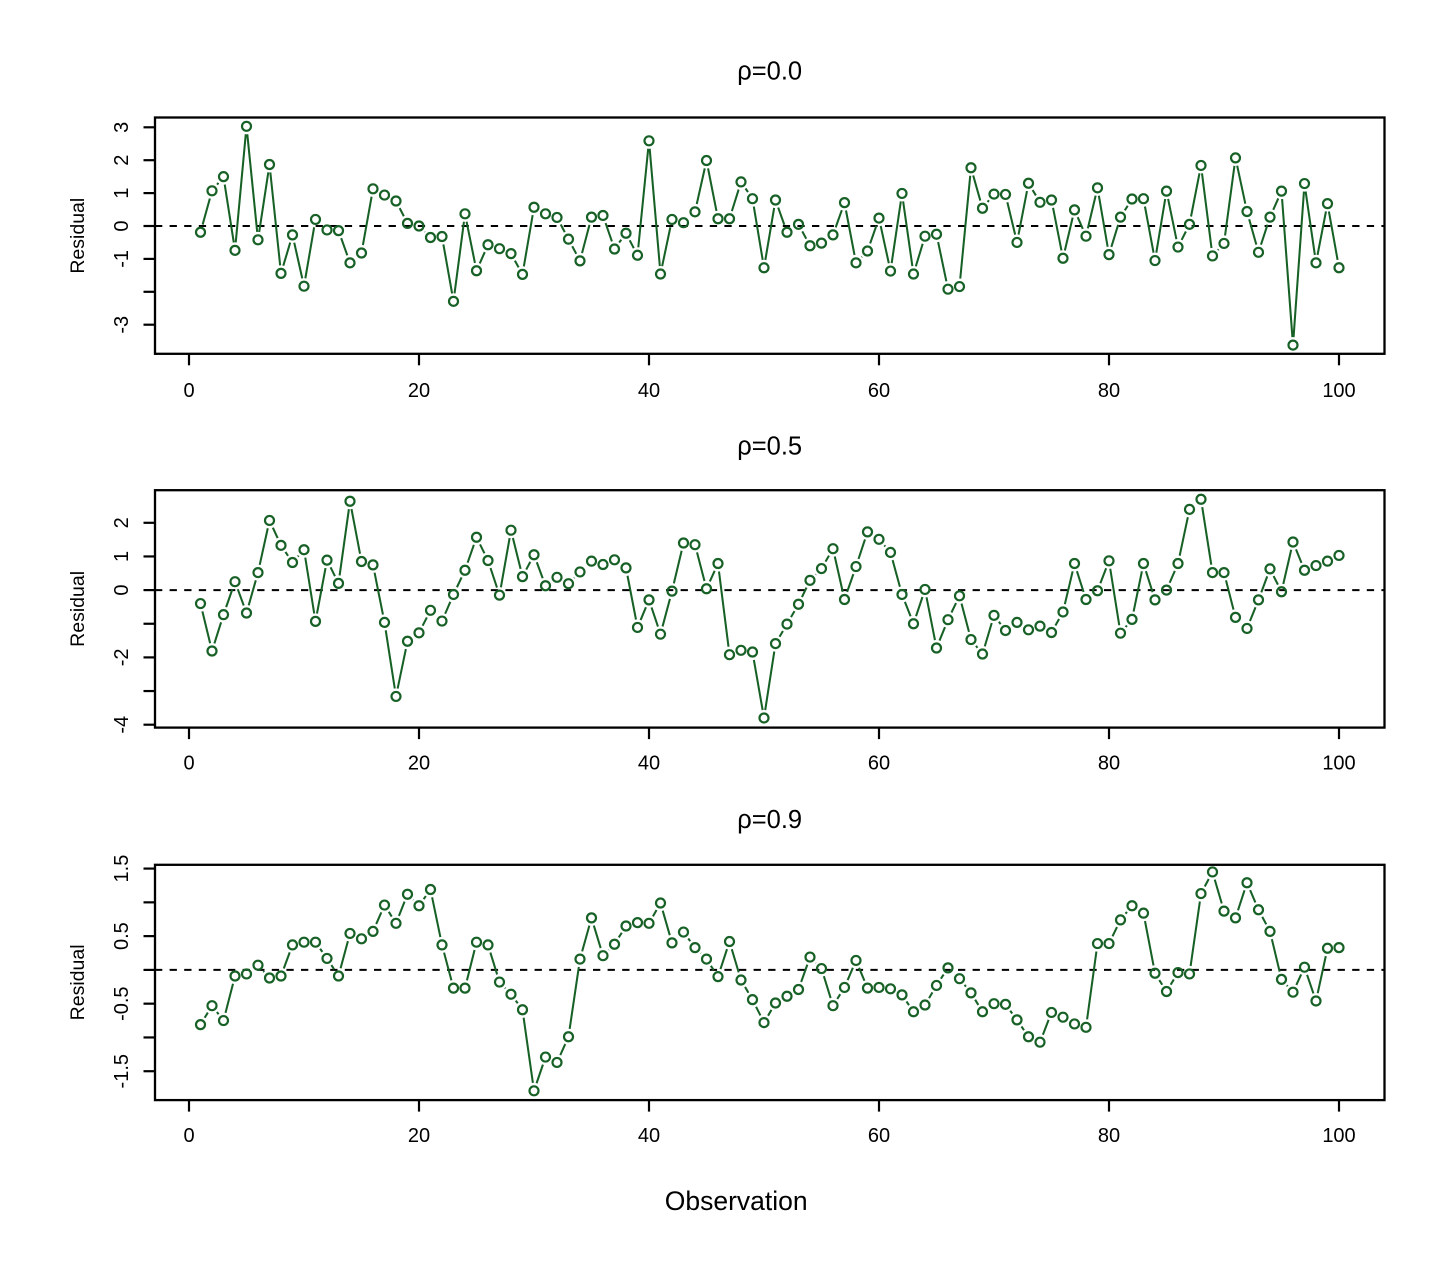 Image resolution: width=1449 pixels, height=1280 pixels. I want to click on svg-text: -2, so click(122, 658).